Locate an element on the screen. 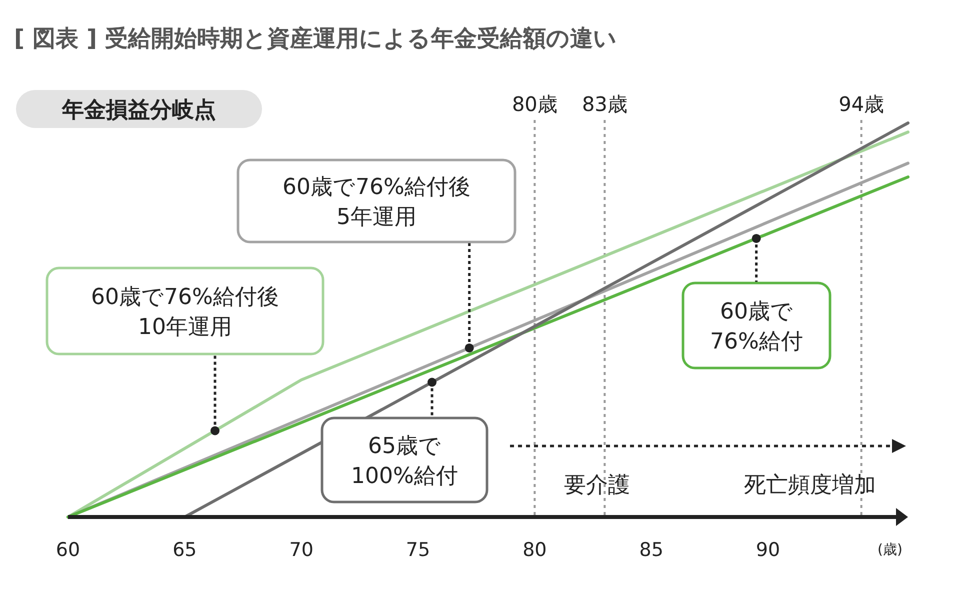 The width and height of the screenshot is (973, 592). annotation: 60歳で 76%給付 is located at coordinates (756, 327).